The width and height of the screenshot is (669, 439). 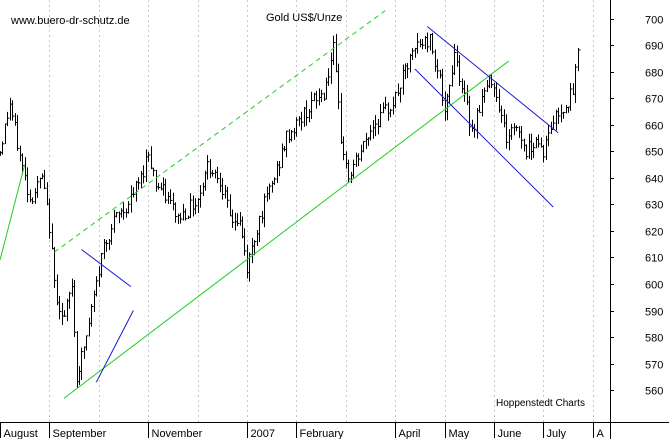 I want to click on trendline-down-channel-top, so click(x=492, y=80).